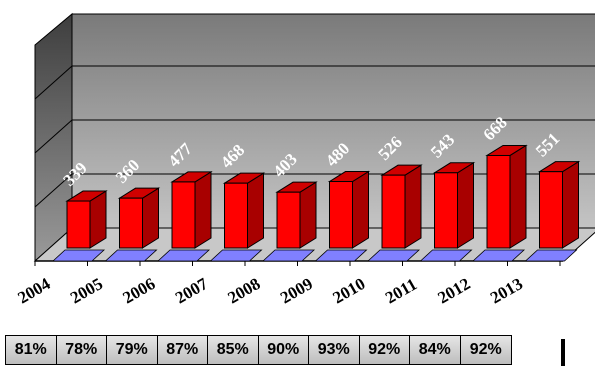  Describe the element at coordinates (485, 350) in the screenshot. I see `percent-cell-2013: 92%` at that location.